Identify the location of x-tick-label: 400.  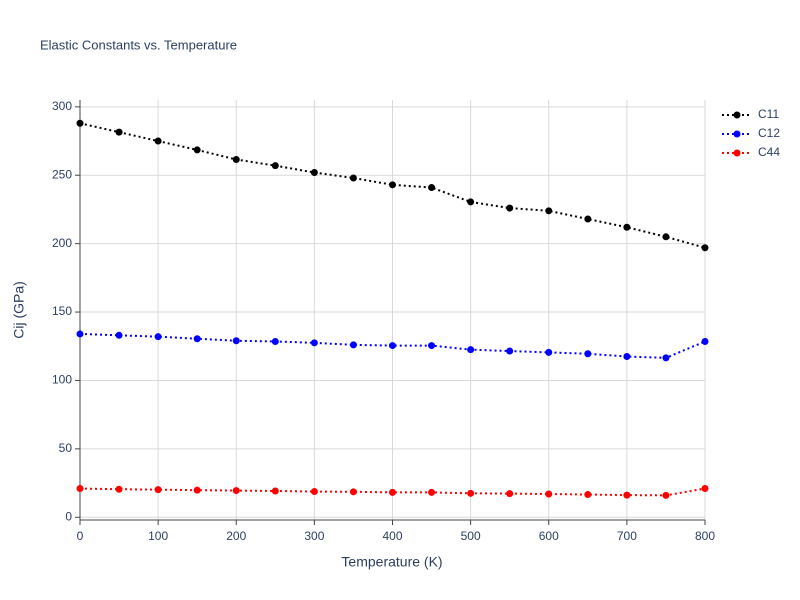
(392, 536).